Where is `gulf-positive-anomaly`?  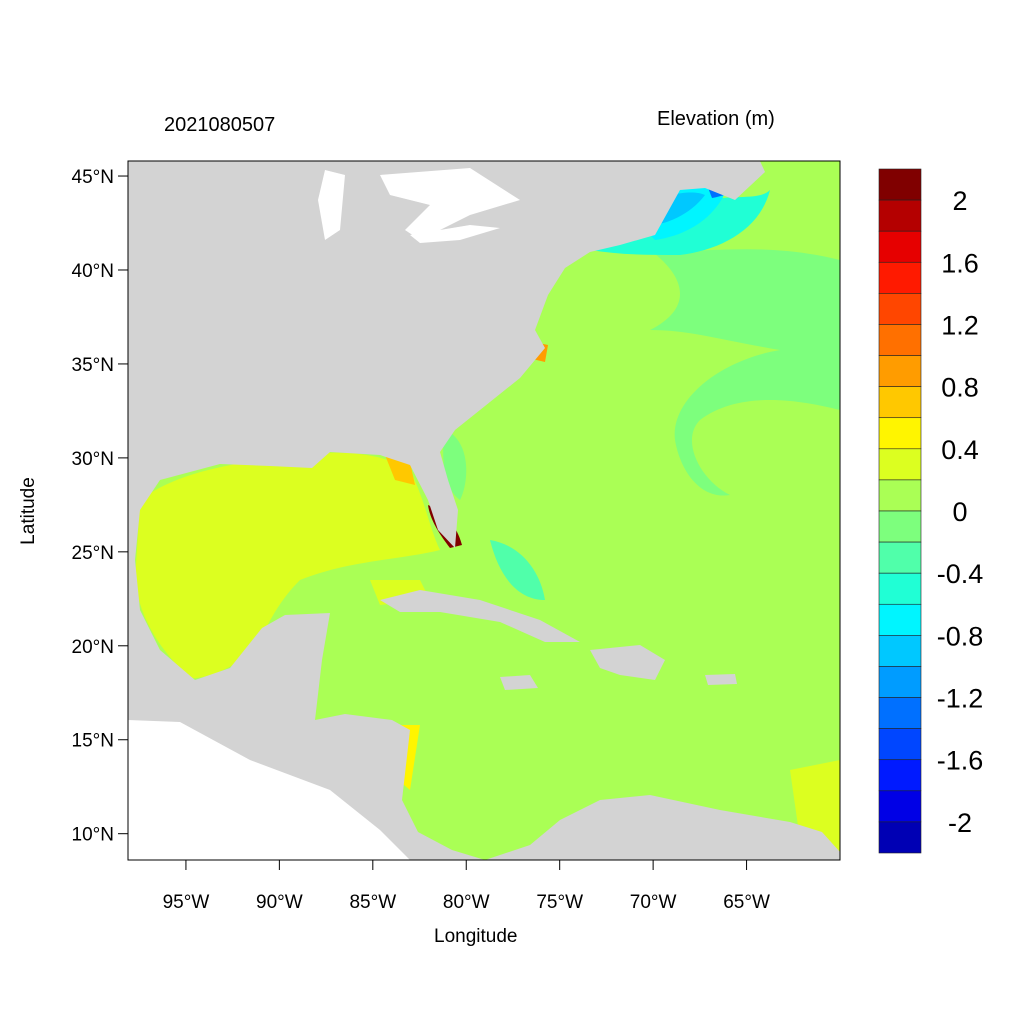
gulf-positive-anomaly is located at coordinates (287, 565).